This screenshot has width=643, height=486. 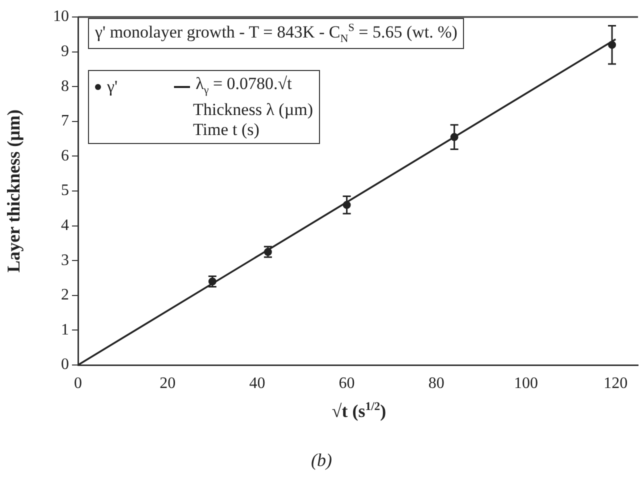 What do you see at coordinates (257, 383) in the screenshot?
I see `x-tick-label: 40` at bounding box center [257, 383].